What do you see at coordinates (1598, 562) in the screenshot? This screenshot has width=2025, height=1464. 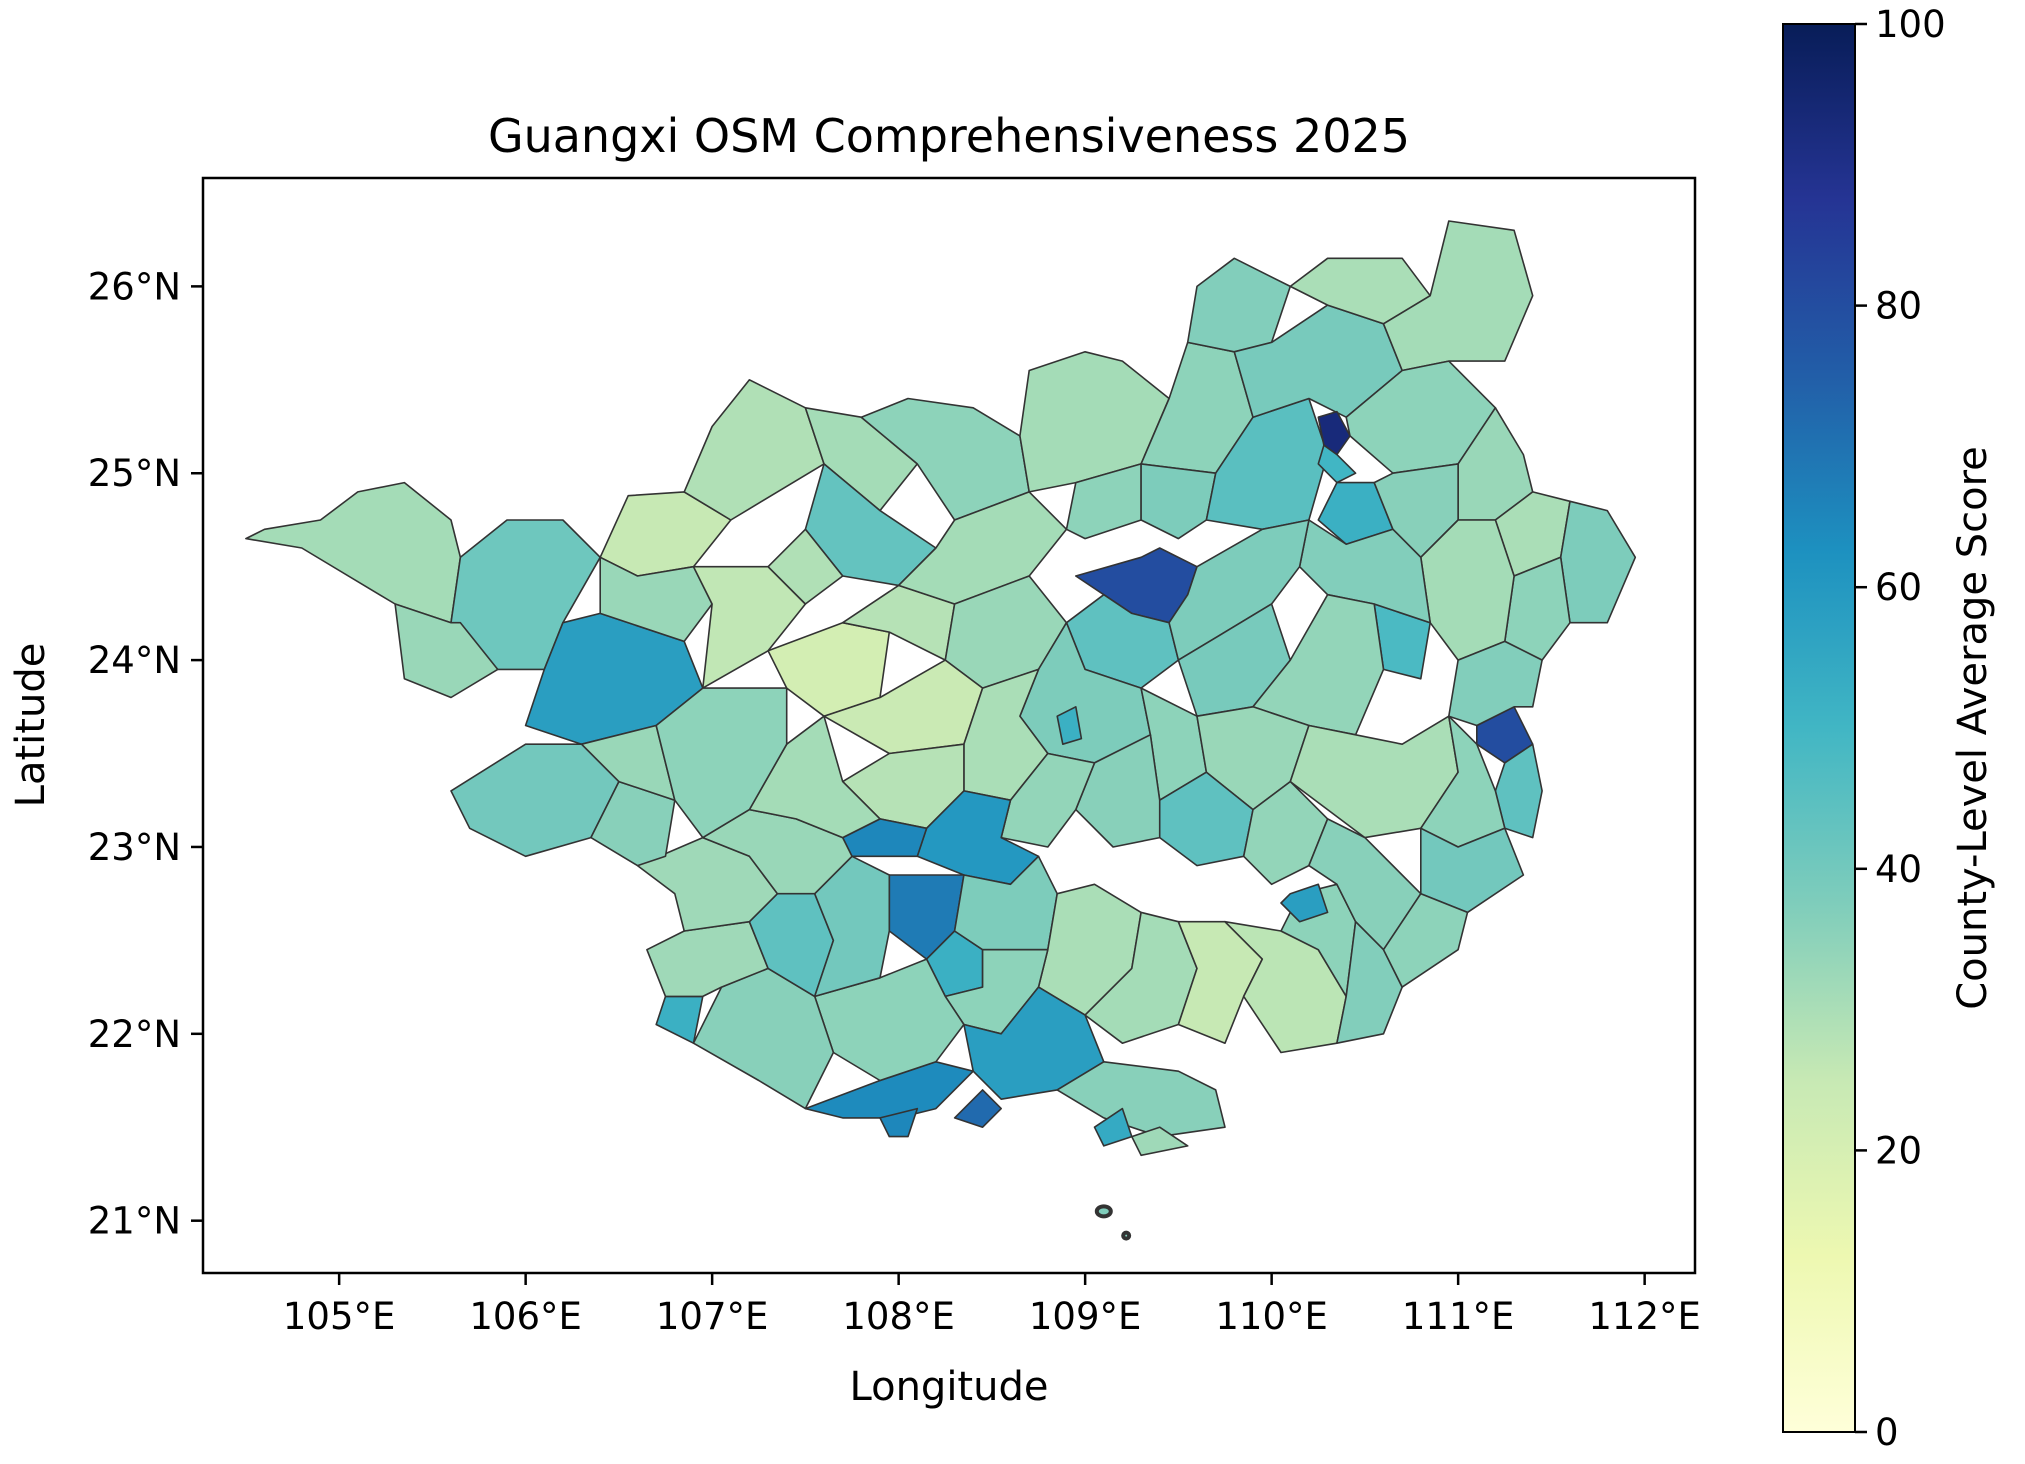 I see `county-east-d` at bounding box center [1598, 562].